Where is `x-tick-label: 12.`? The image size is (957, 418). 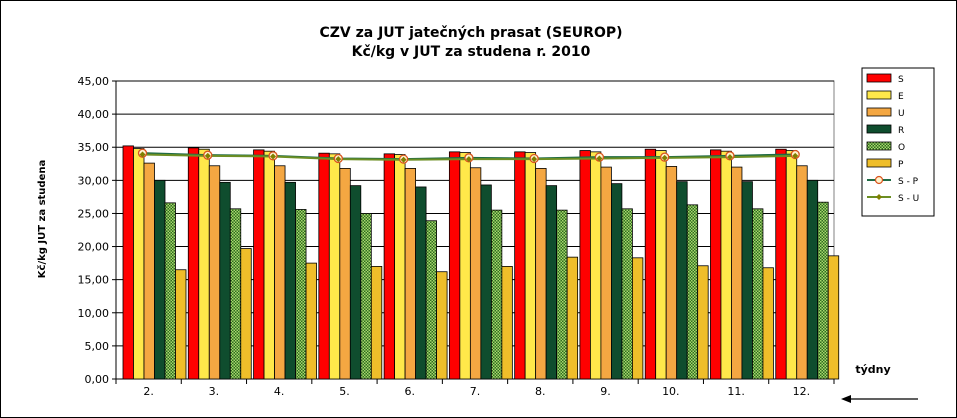
x-tick-label: 12. is located at coordinates (802, 391).